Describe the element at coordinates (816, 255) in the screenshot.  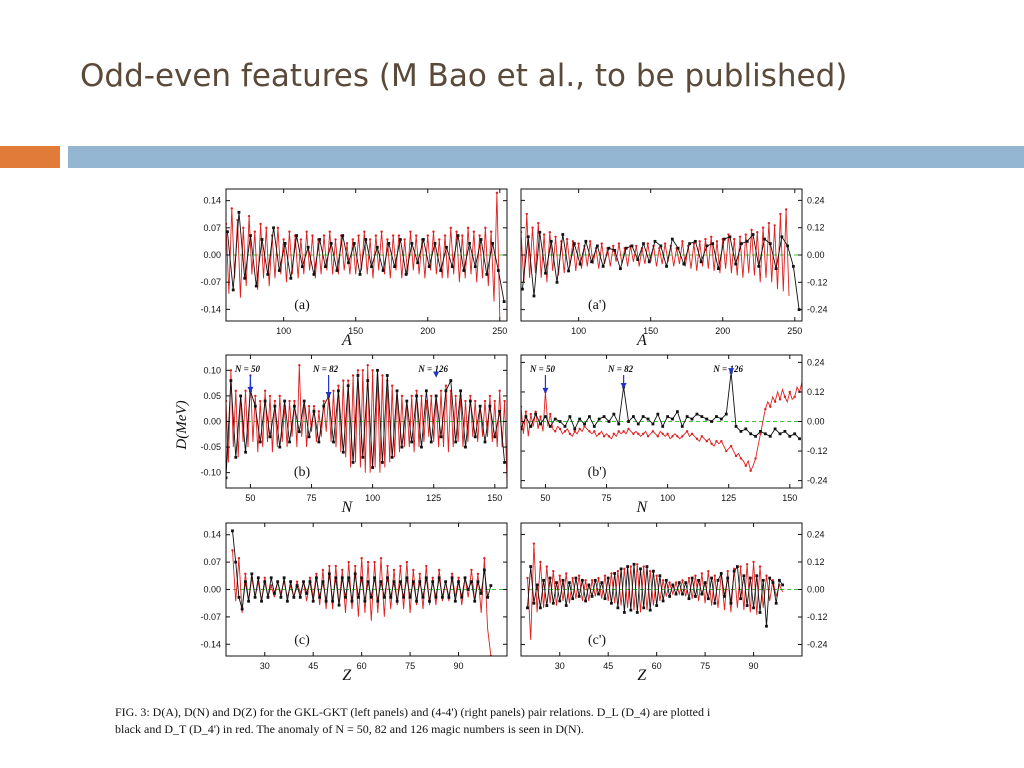
I see `panel-1-ytick-label: 0.00` at that location.